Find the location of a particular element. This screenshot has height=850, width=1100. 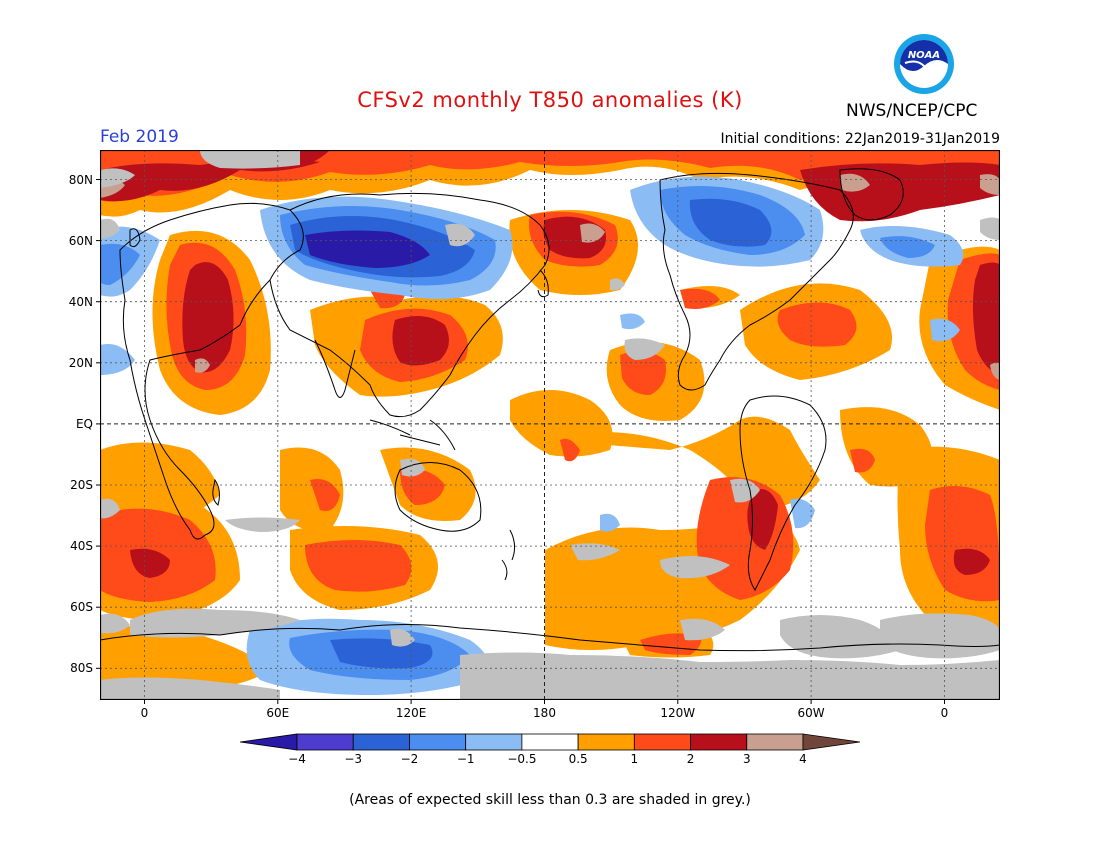

colorbar-label-neg2: −2 is located at coordinates (410, 759).